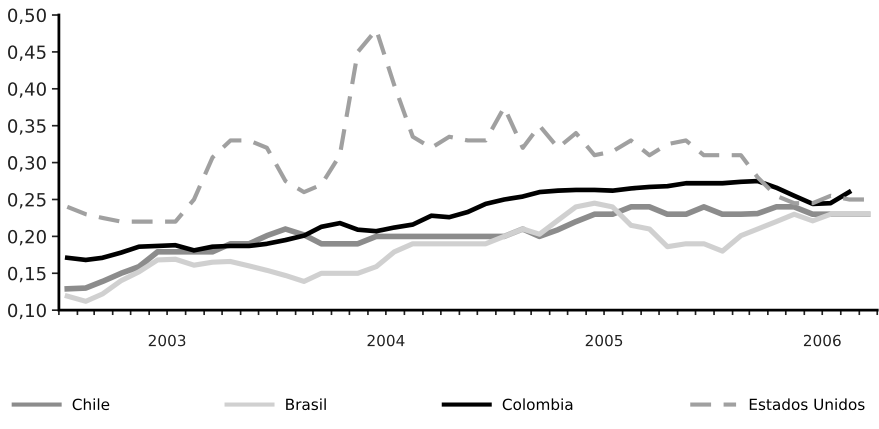  Describe the element at coordinates (822, 340) in the screenshot. I see `x-tick-label: 2006` at that location.